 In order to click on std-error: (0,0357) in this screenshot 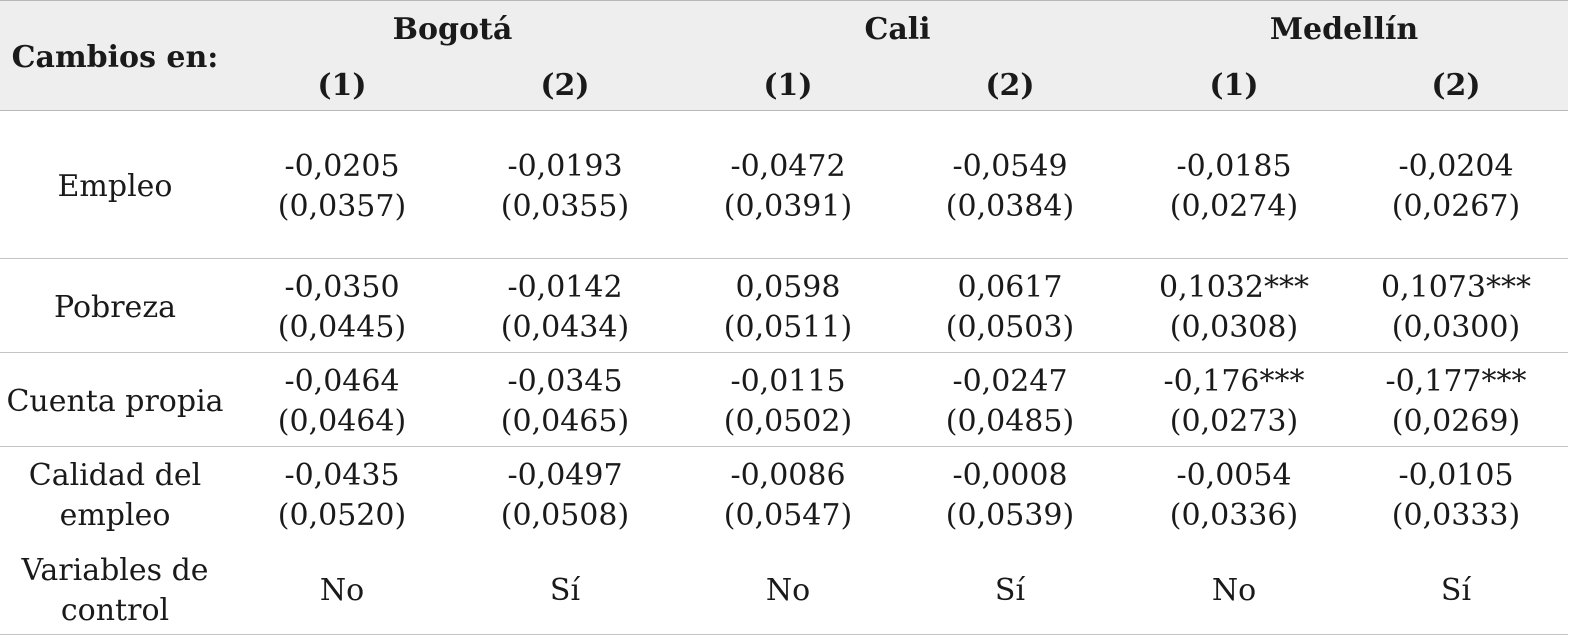, I will do `click(342, 206)`.